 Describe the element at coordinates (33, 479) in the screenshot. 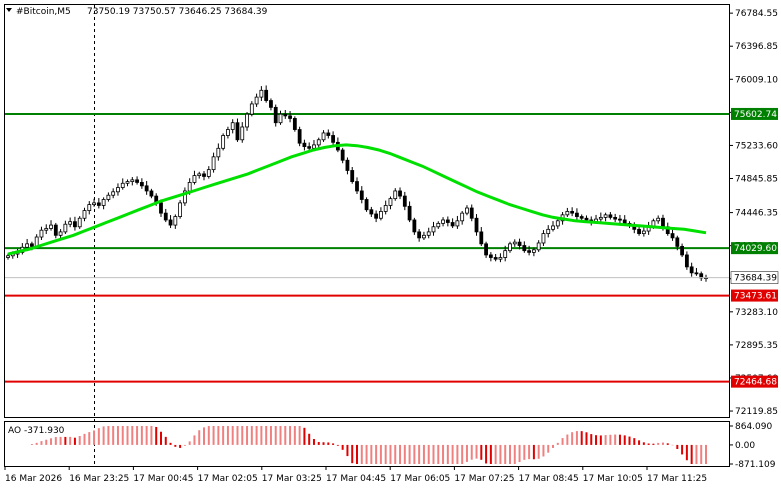

I see `time-tick-label: 16 Mar 2026` at that location.